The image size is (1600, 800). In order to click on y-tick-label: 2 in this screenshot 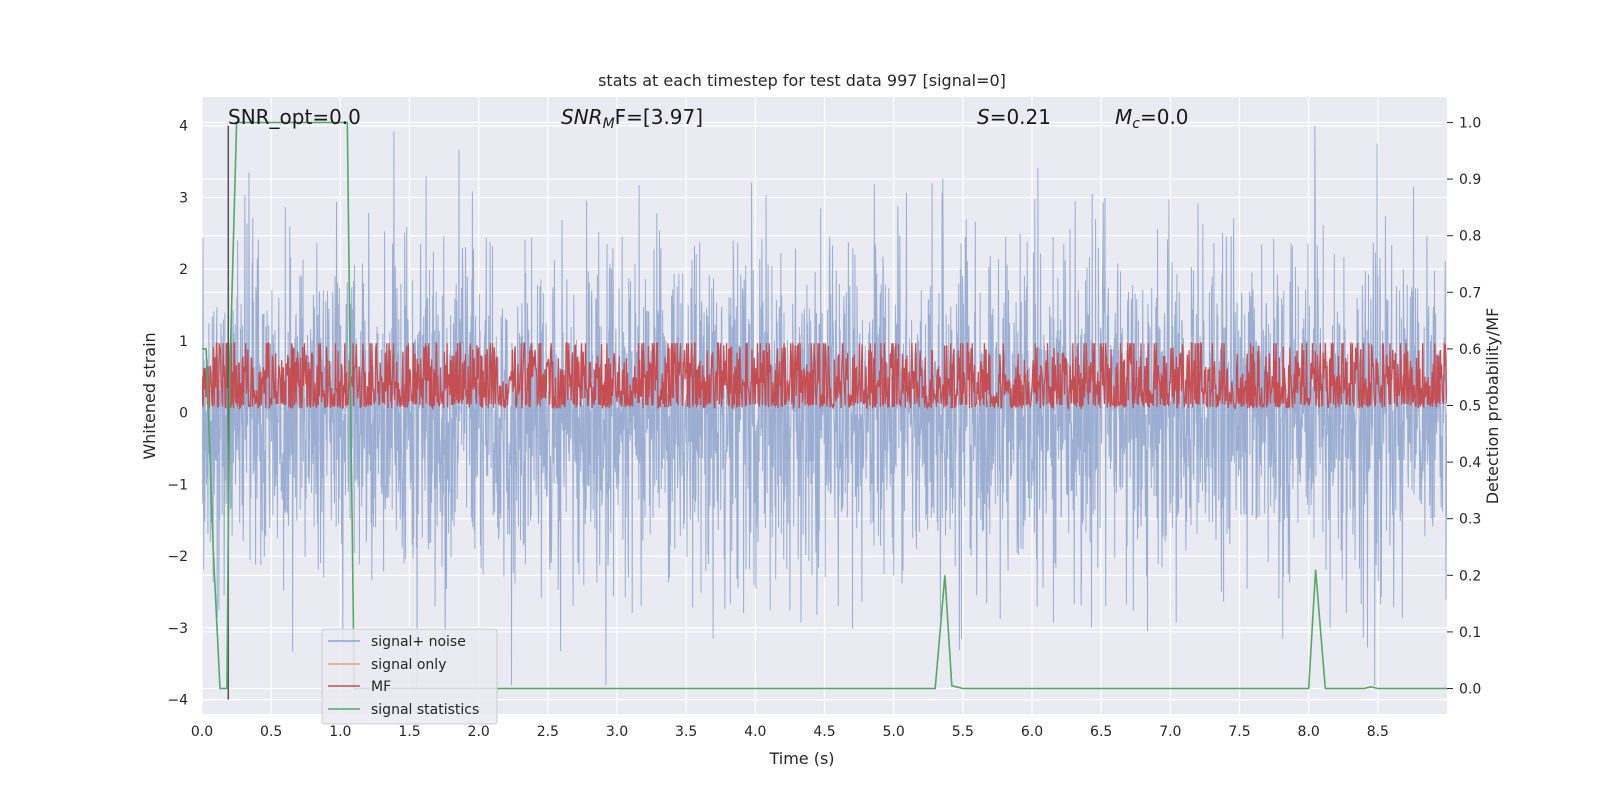, I will do `click(183, 270)`.